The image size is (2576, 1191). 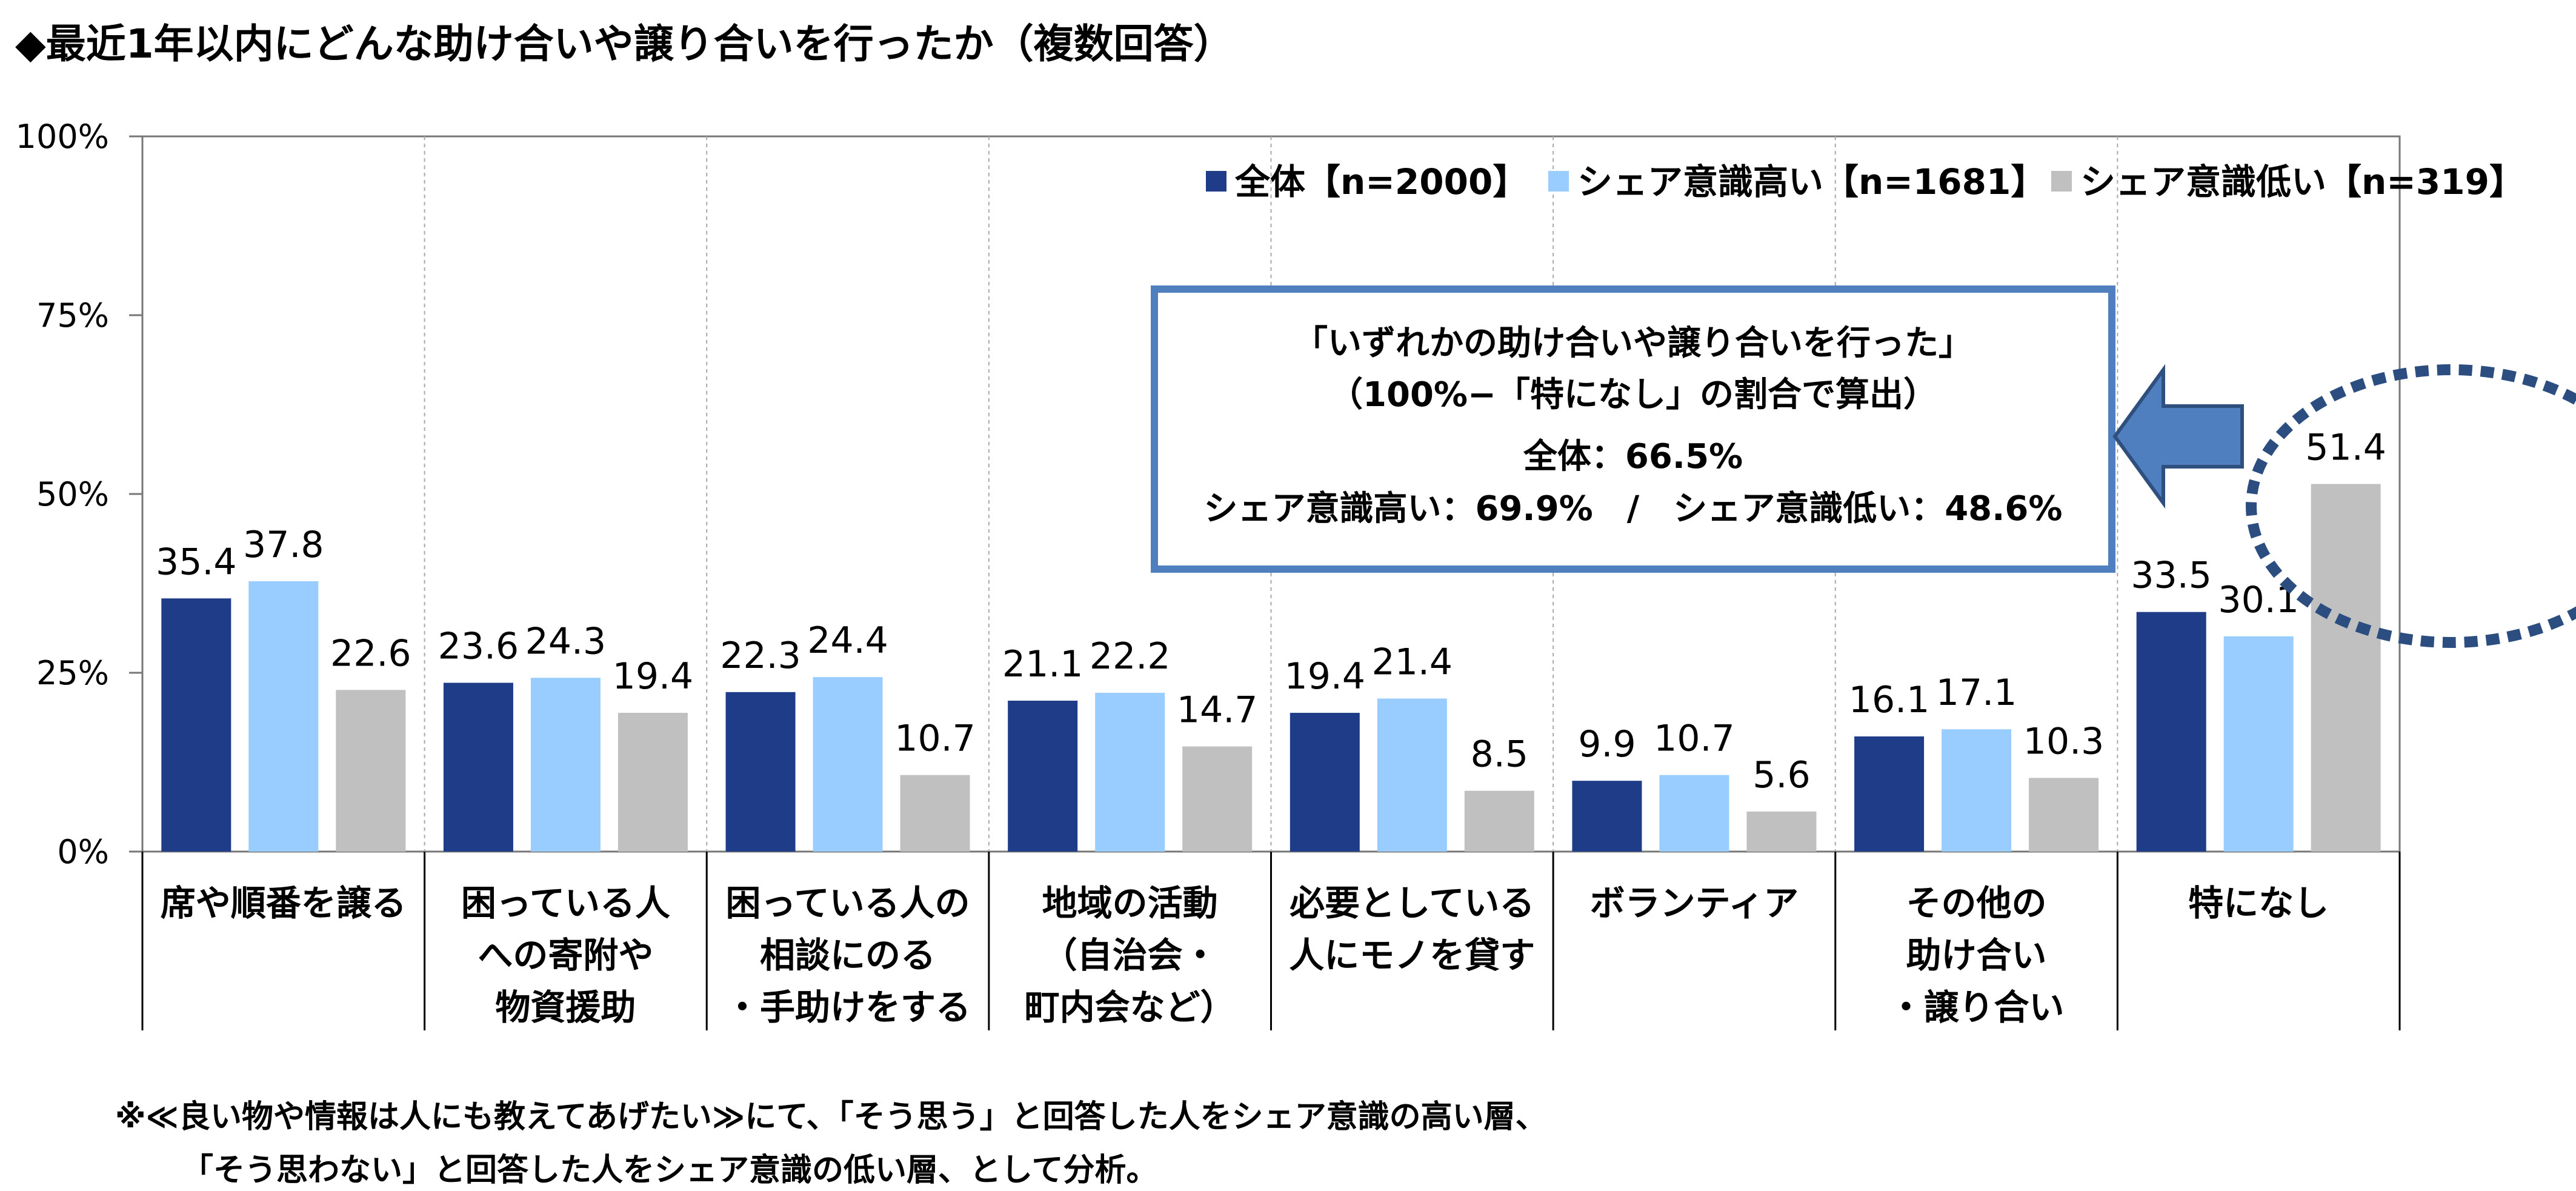 I want to click on callout-text: シェア意識高い：69.9% / シェア意識低い：48.6%, so click(x=1632, y=509).